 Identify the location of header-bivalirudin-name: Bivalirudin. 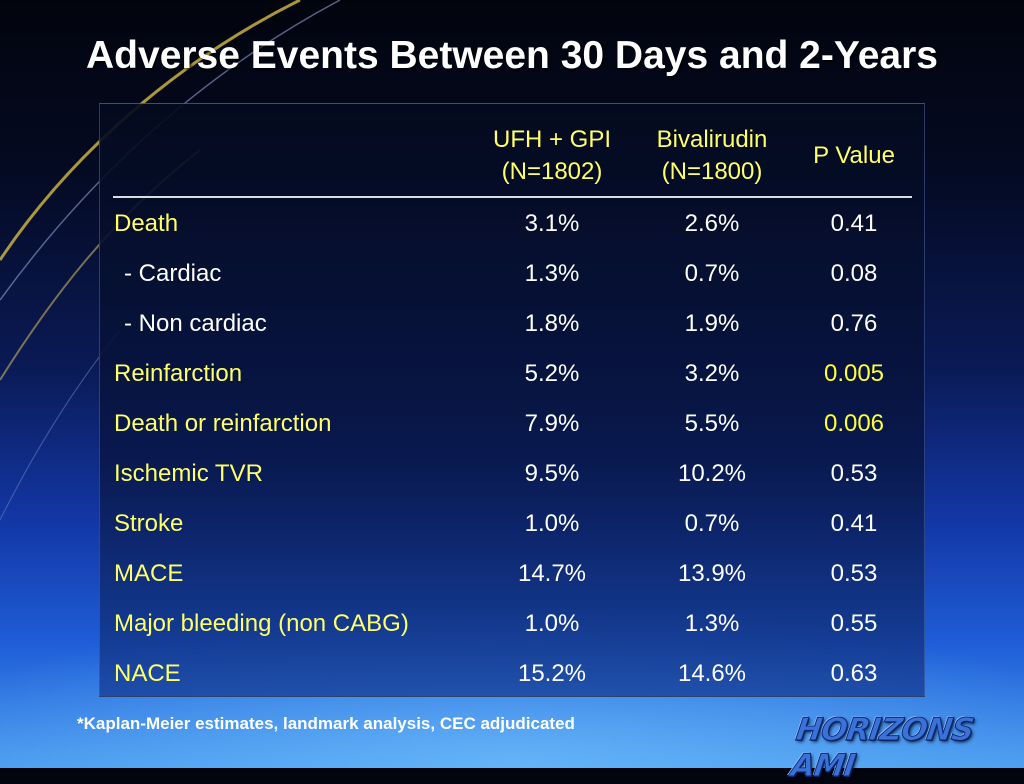
(712, 139).